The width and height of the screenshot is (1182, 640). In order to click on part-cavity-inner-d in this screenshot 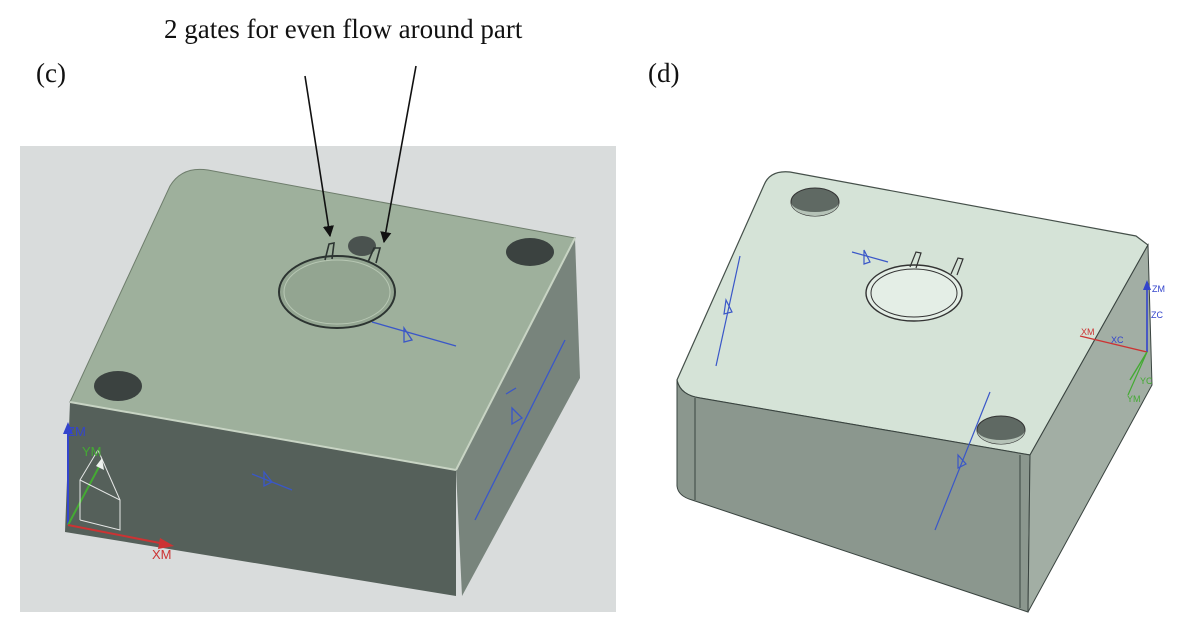, I will do `click(914, 293)`.